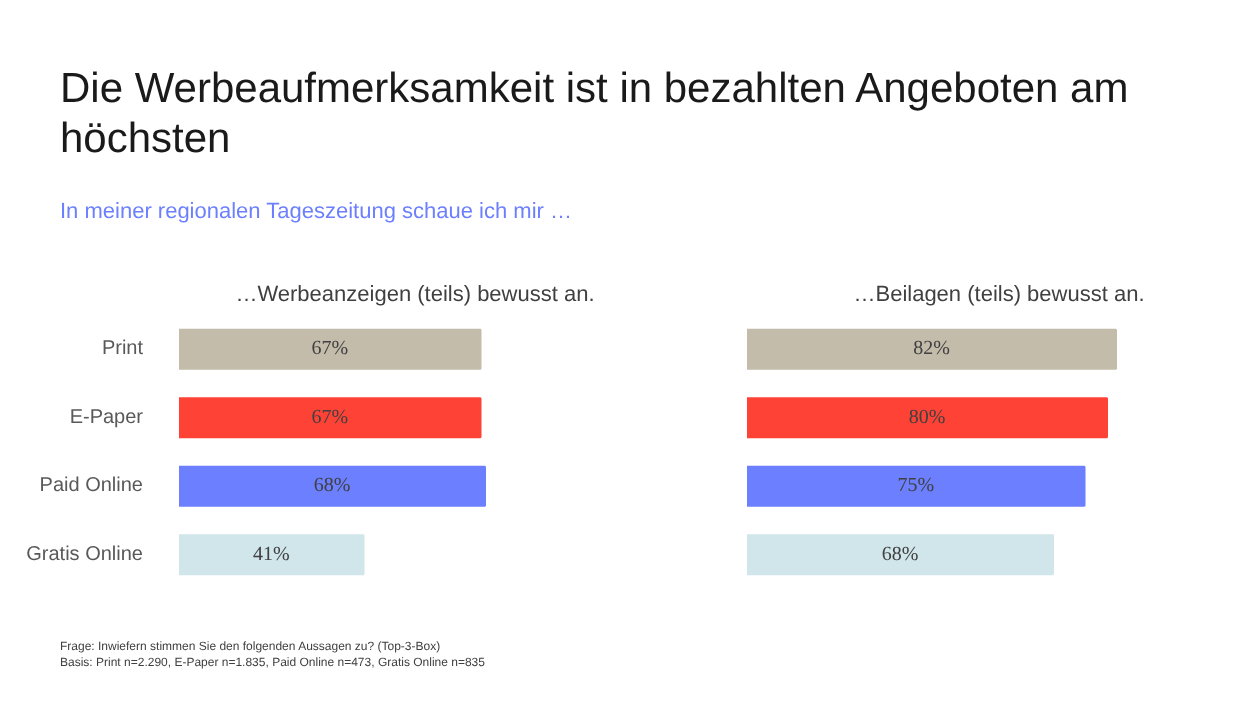  What do you see at coordinates (999, 295) in the screenshot?
I see `x-axis-title: …Beilagen (teils) bewusst an.` at bounding box center [999, 295].